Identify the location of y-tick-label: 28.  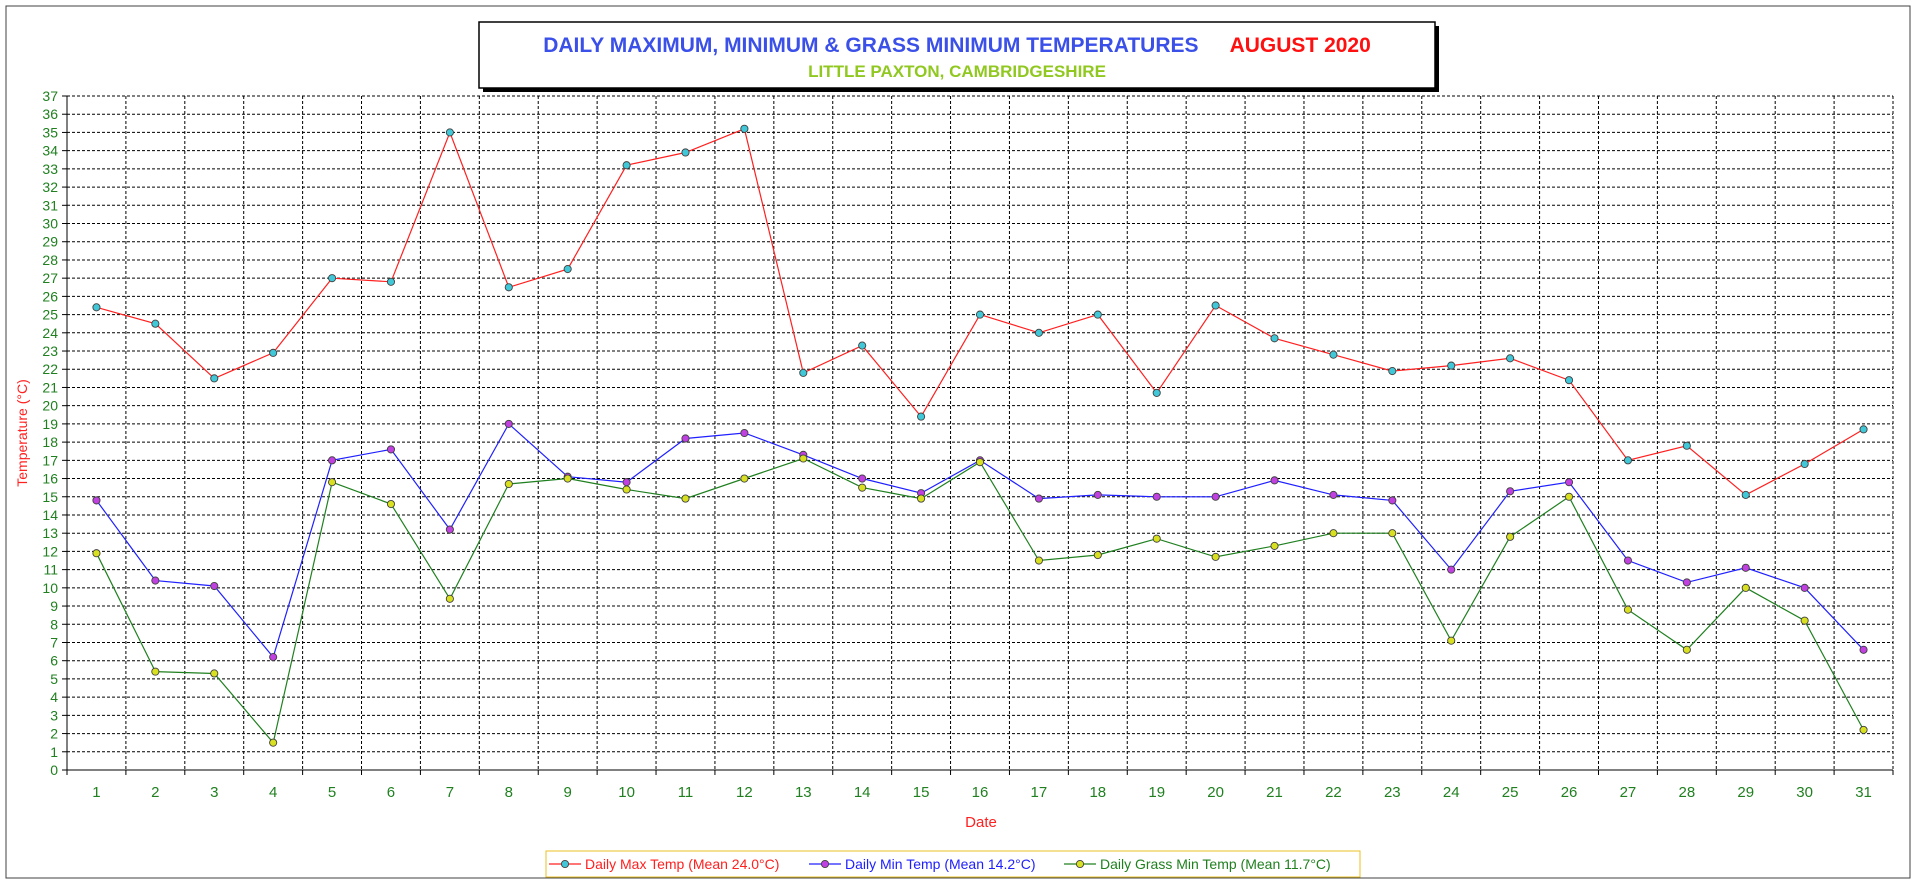
(50, 260).